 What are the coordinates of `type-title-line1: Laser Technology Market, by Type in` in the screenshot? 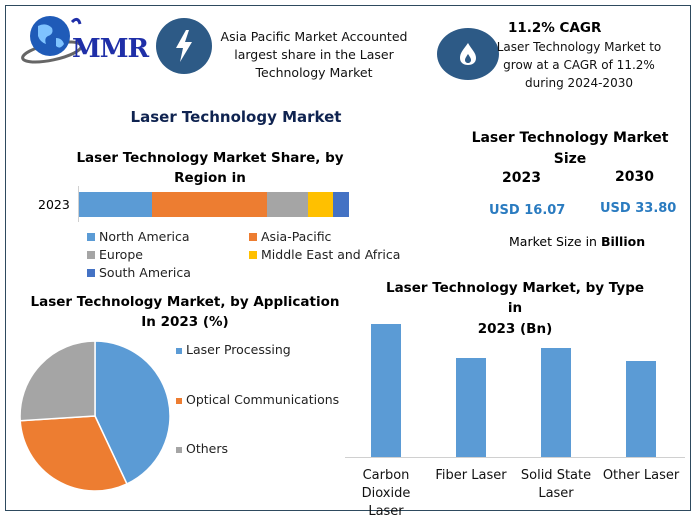 It's located at (515, 298).